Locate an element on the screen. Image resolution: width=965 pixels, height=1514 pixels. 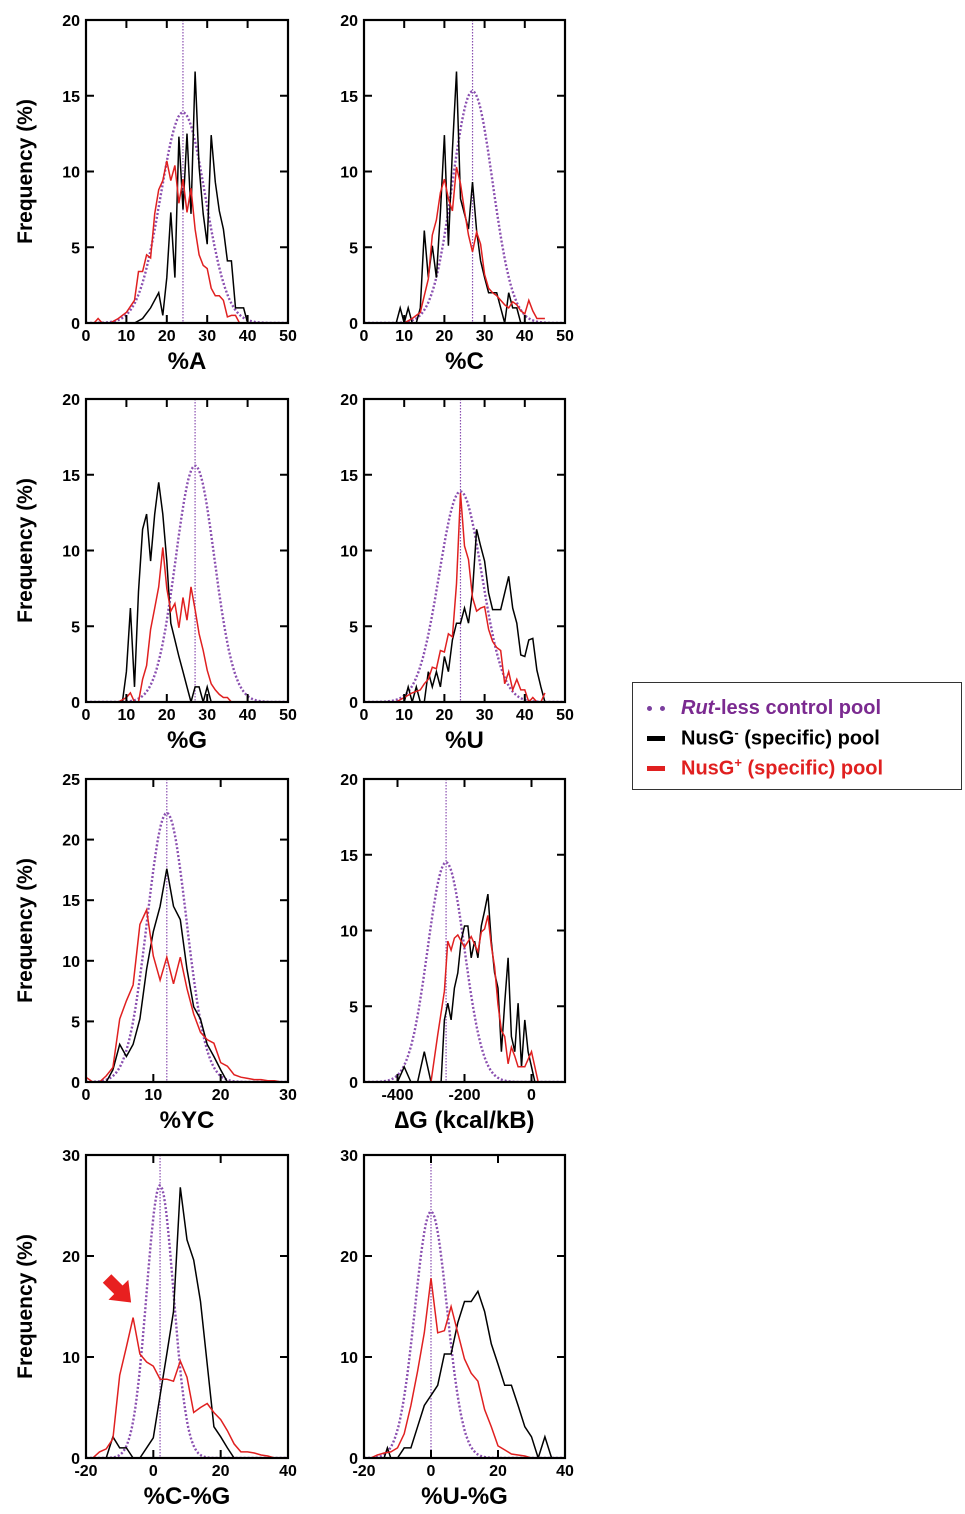
panel-dG: -400 -200 0 0 5 10 15 20 ∆G (kcal/kB) is located at coordinates (453, 953).